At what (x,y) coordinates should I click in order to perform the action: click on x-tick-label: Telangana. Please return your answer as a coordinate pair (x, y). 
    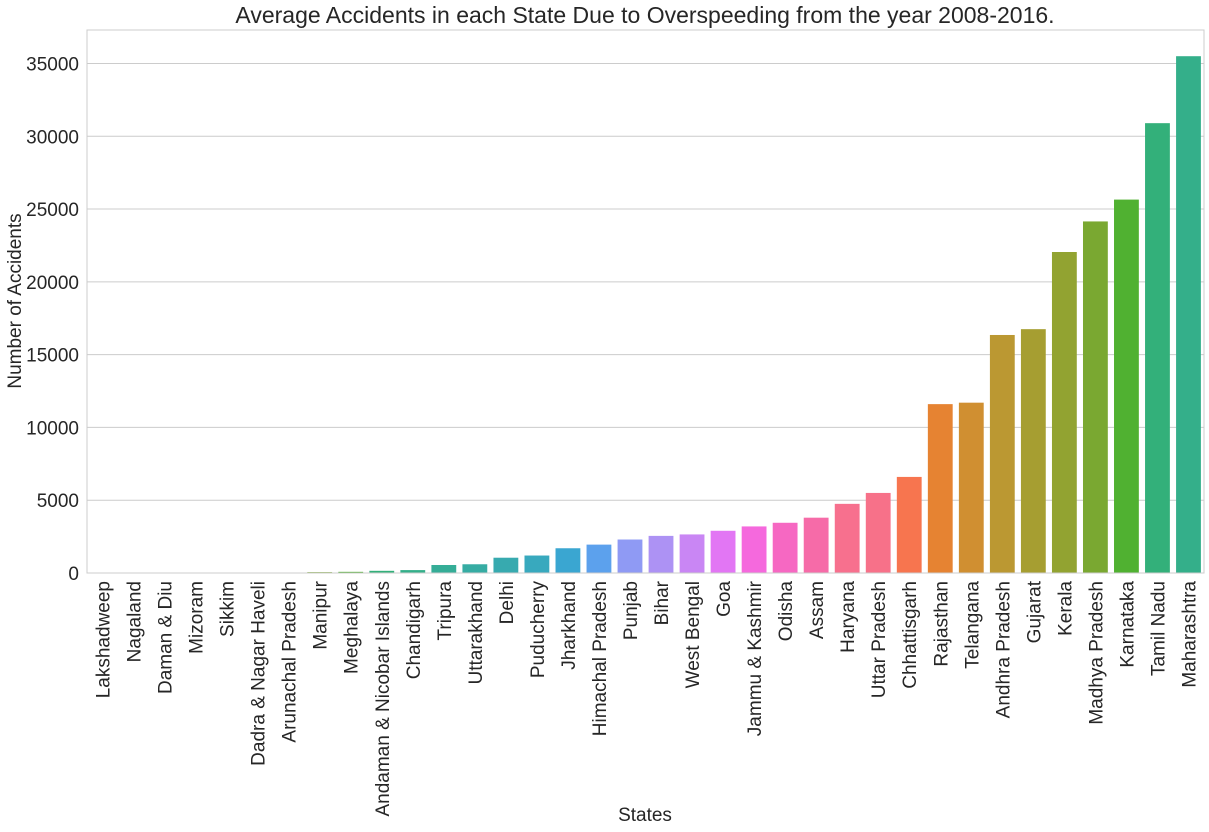
    Looking at the image, I should click on (972, 625).